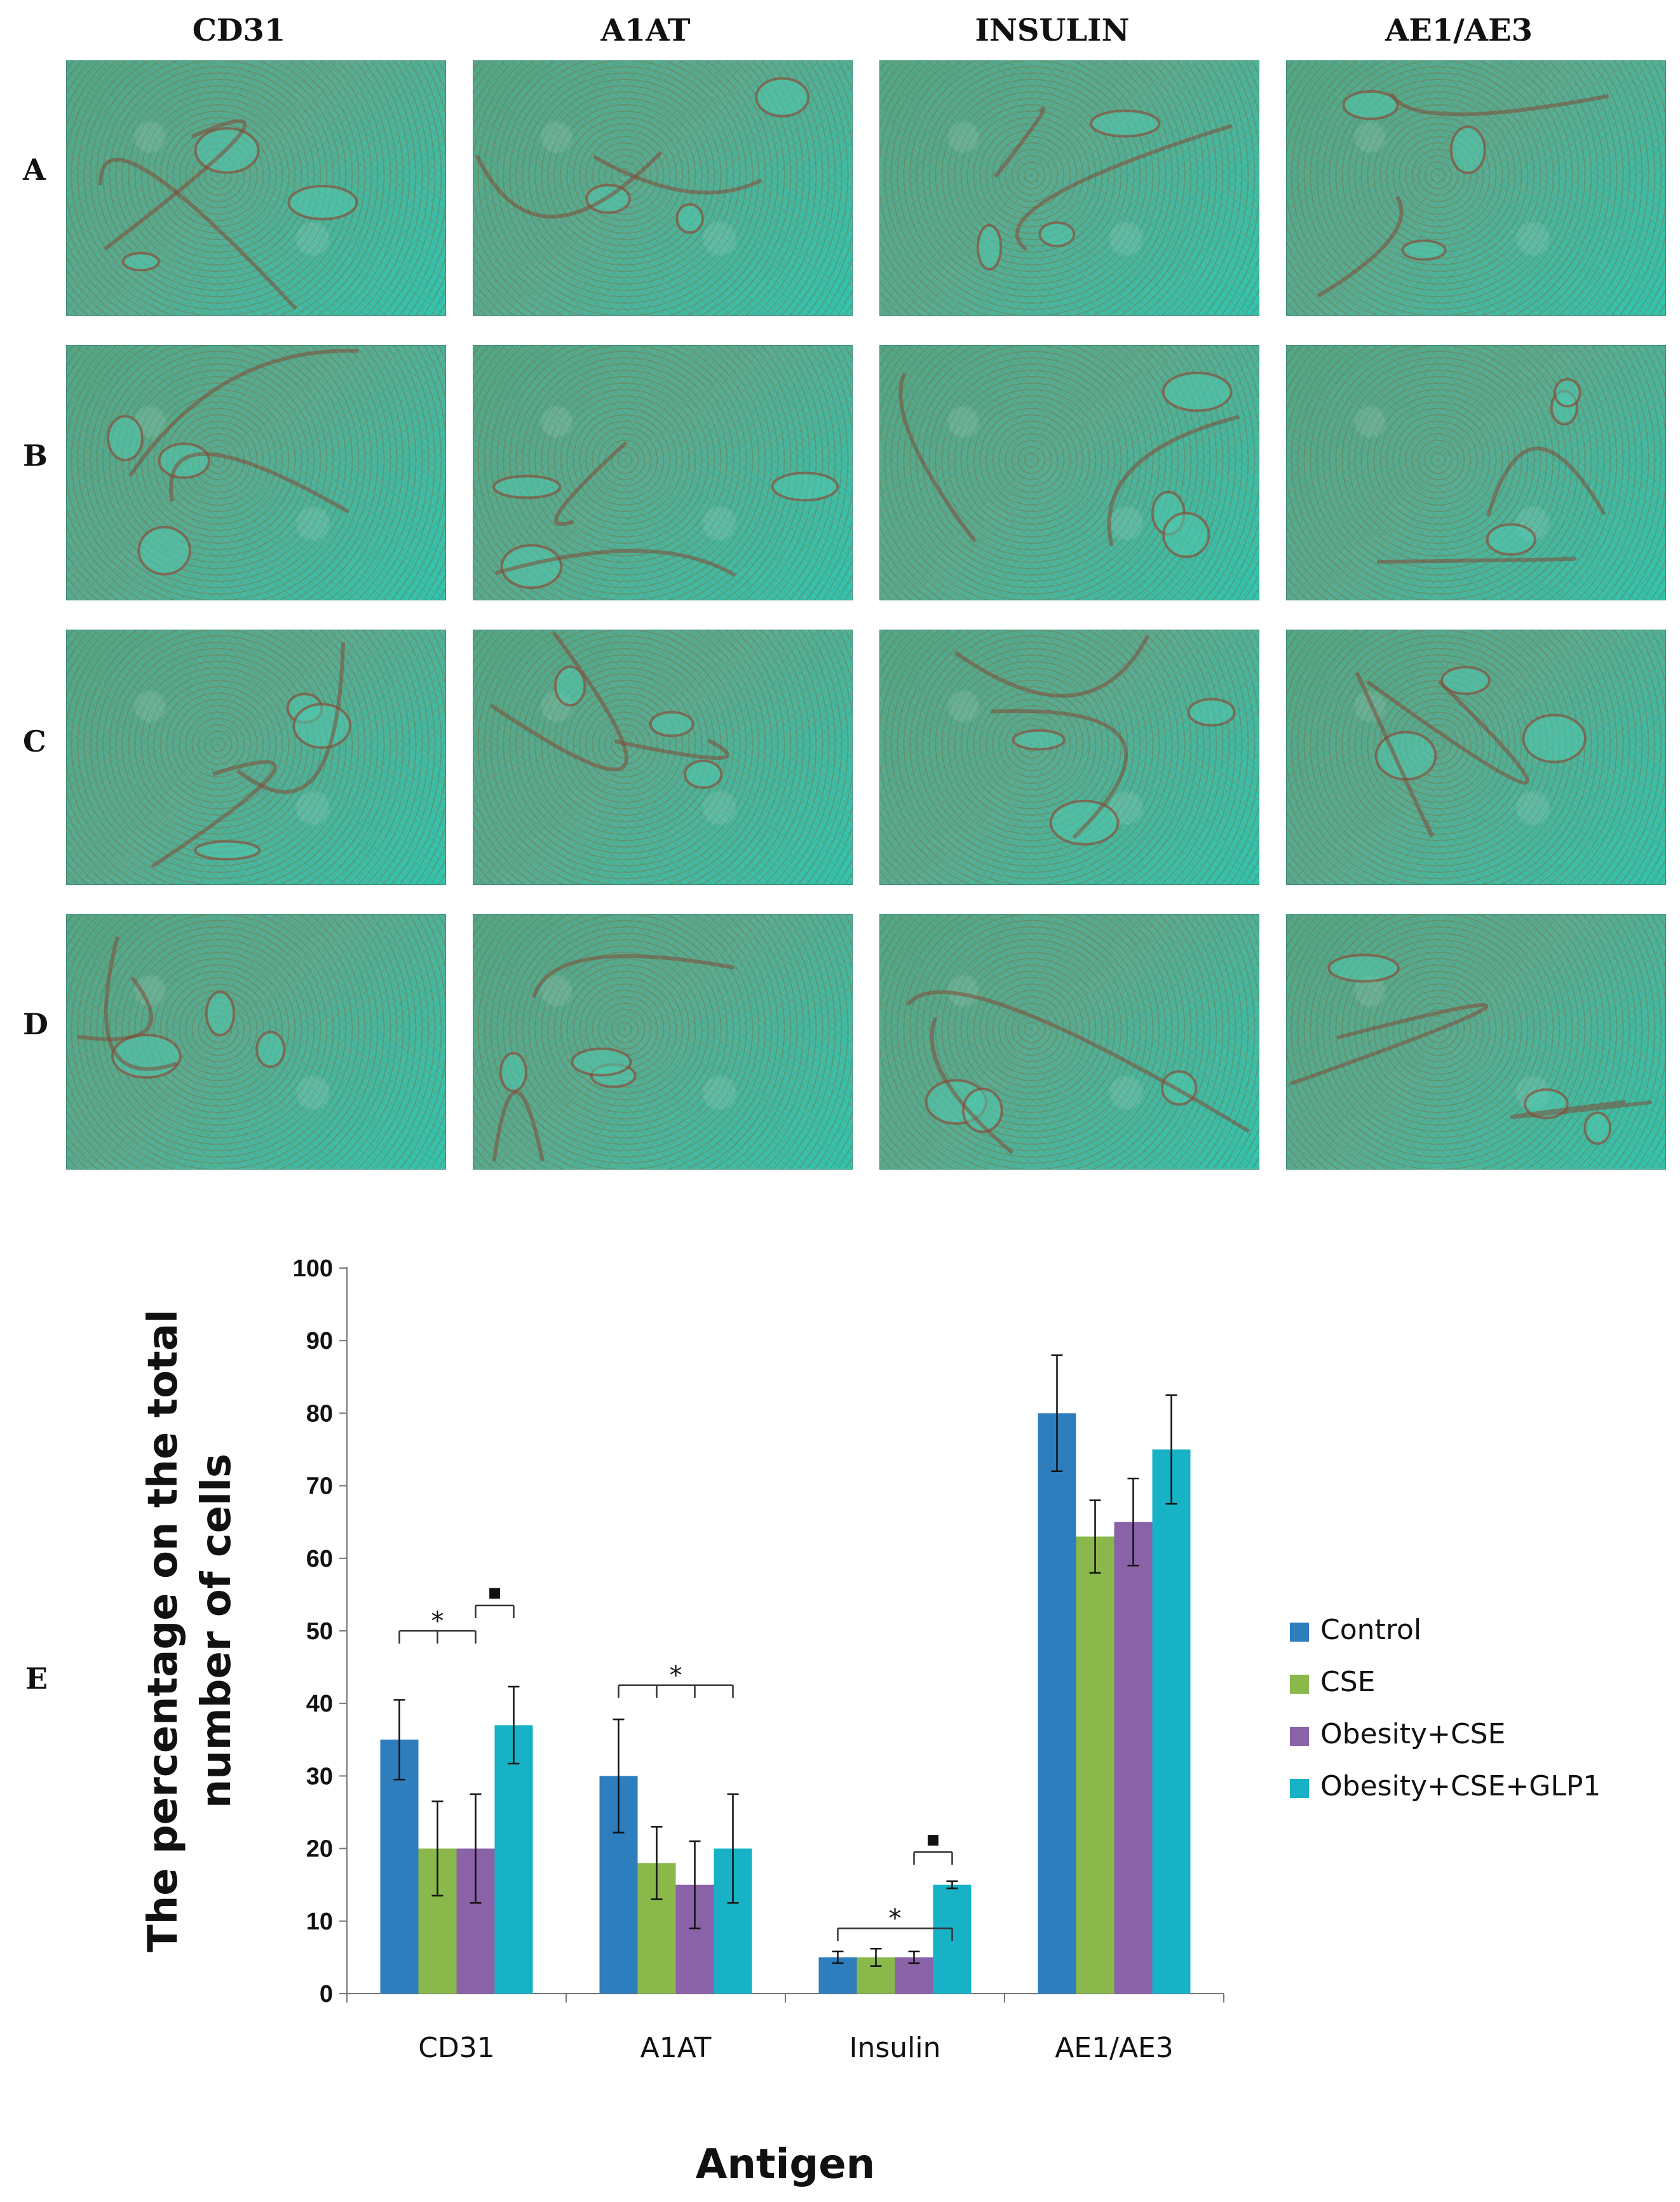 The height and width of the screenshot is (2202, 1680). What do you see at coordinates (1371, 1630) in the screenshot?
I see `legend-label-control: Control` at bounding box center [1371, 1630].